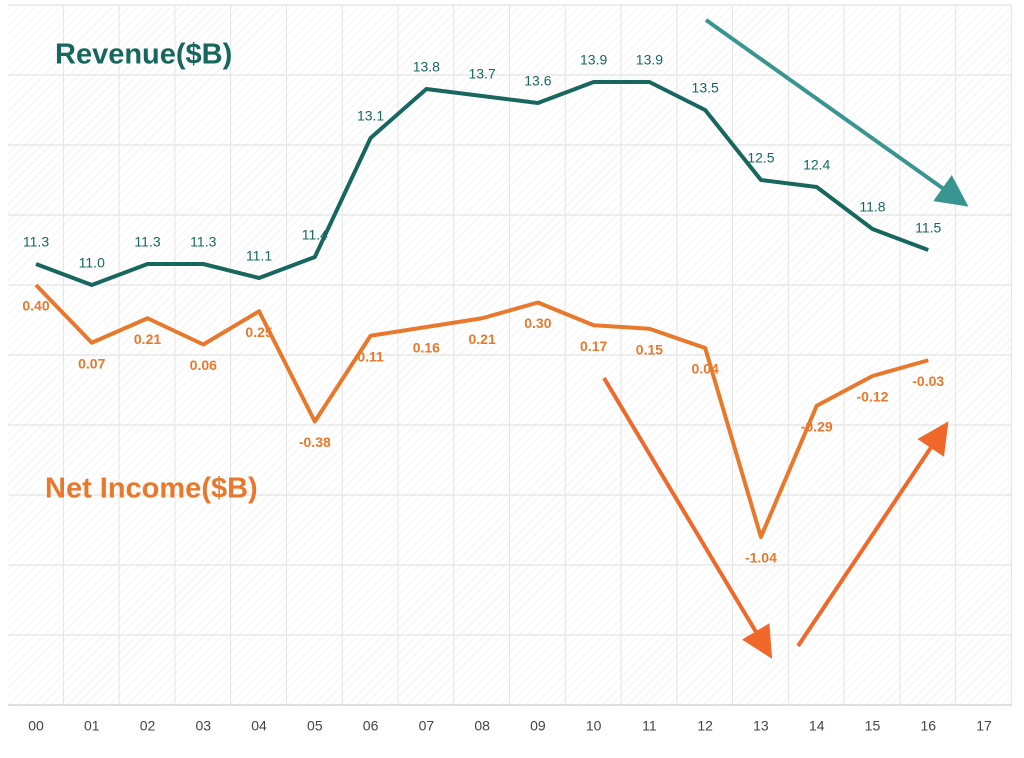 This screenshot has width=1024, height=758. I want to click on data-label: 0.40, so click(35, 306).